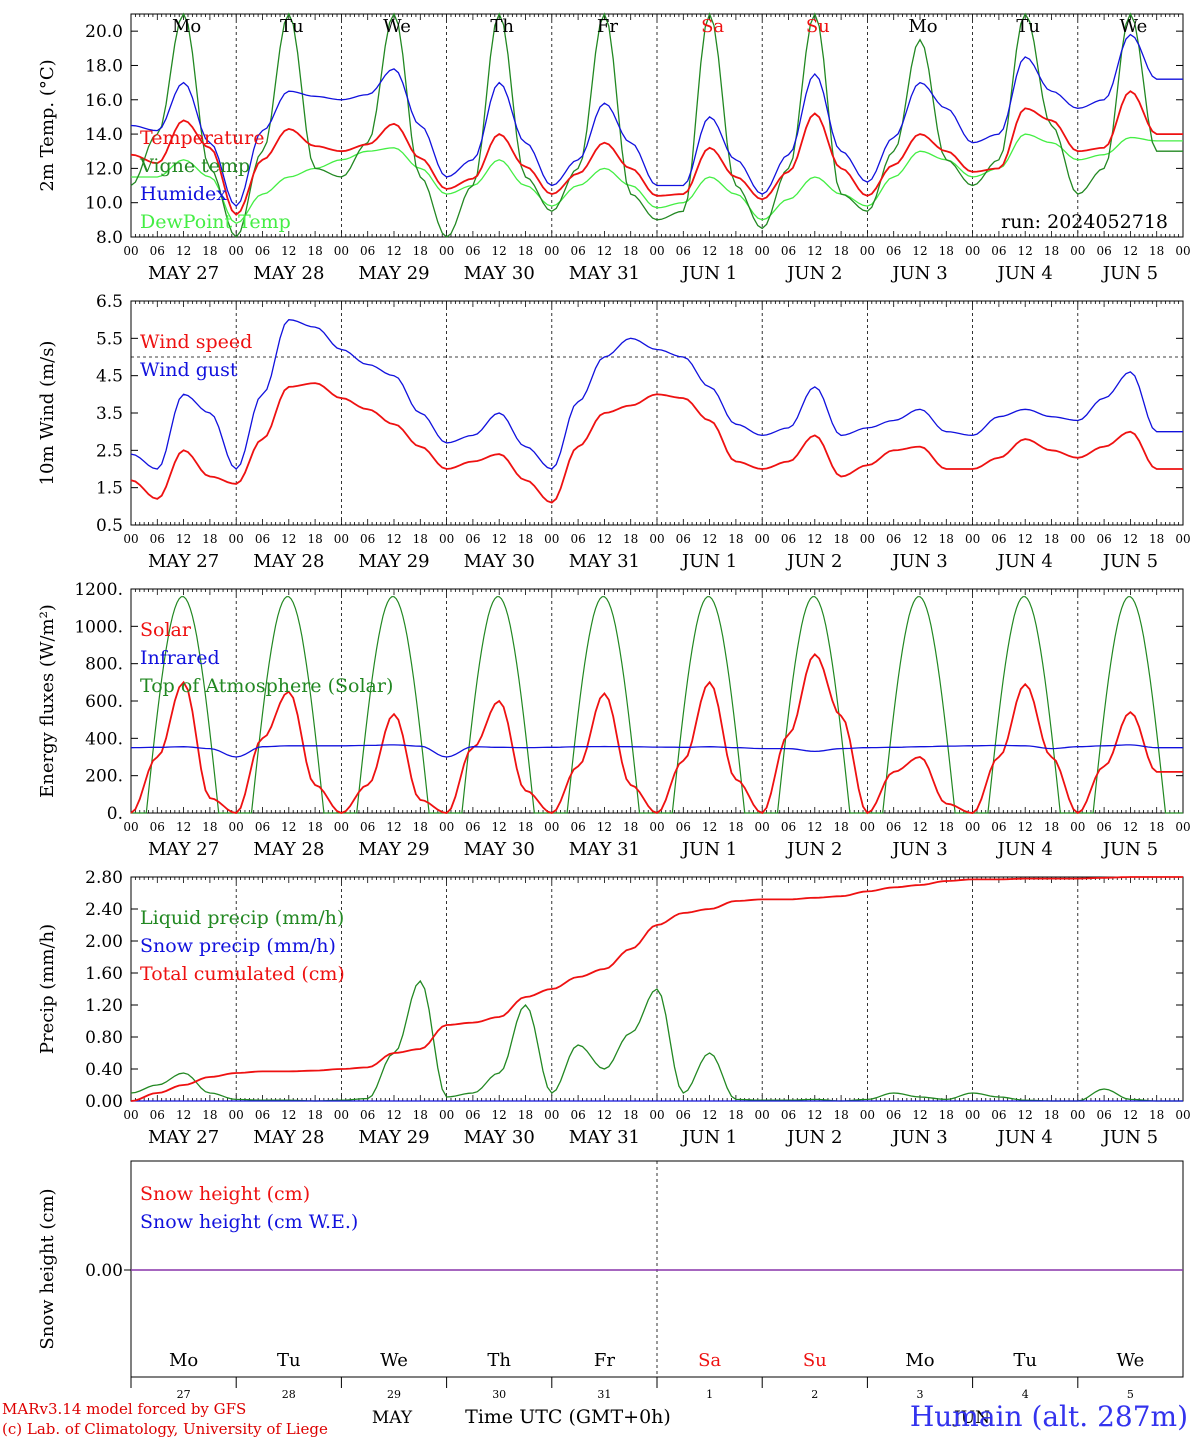  I want to click on weekday-label: Tu, so click(292, 26).